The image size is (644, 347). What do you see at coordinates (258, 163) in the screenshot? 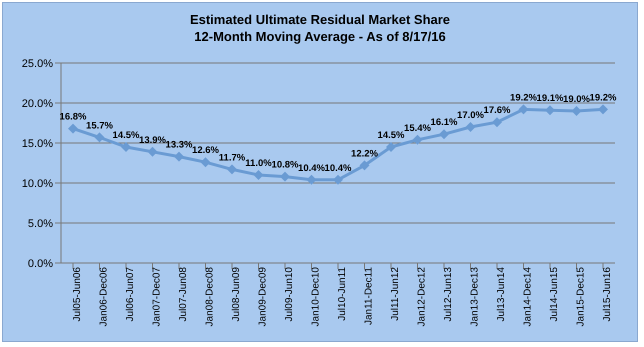
I see `data-label: 11.0%` at bounding box center [258, 163].